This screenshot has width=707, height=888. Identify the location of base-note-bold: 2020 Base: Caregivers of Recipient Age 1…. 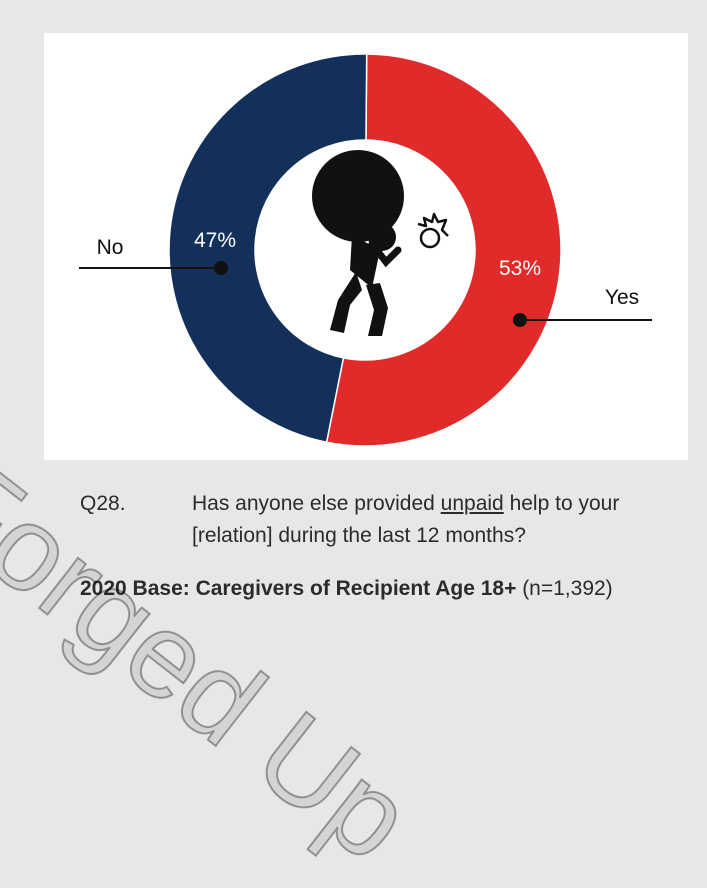
(298, 588).